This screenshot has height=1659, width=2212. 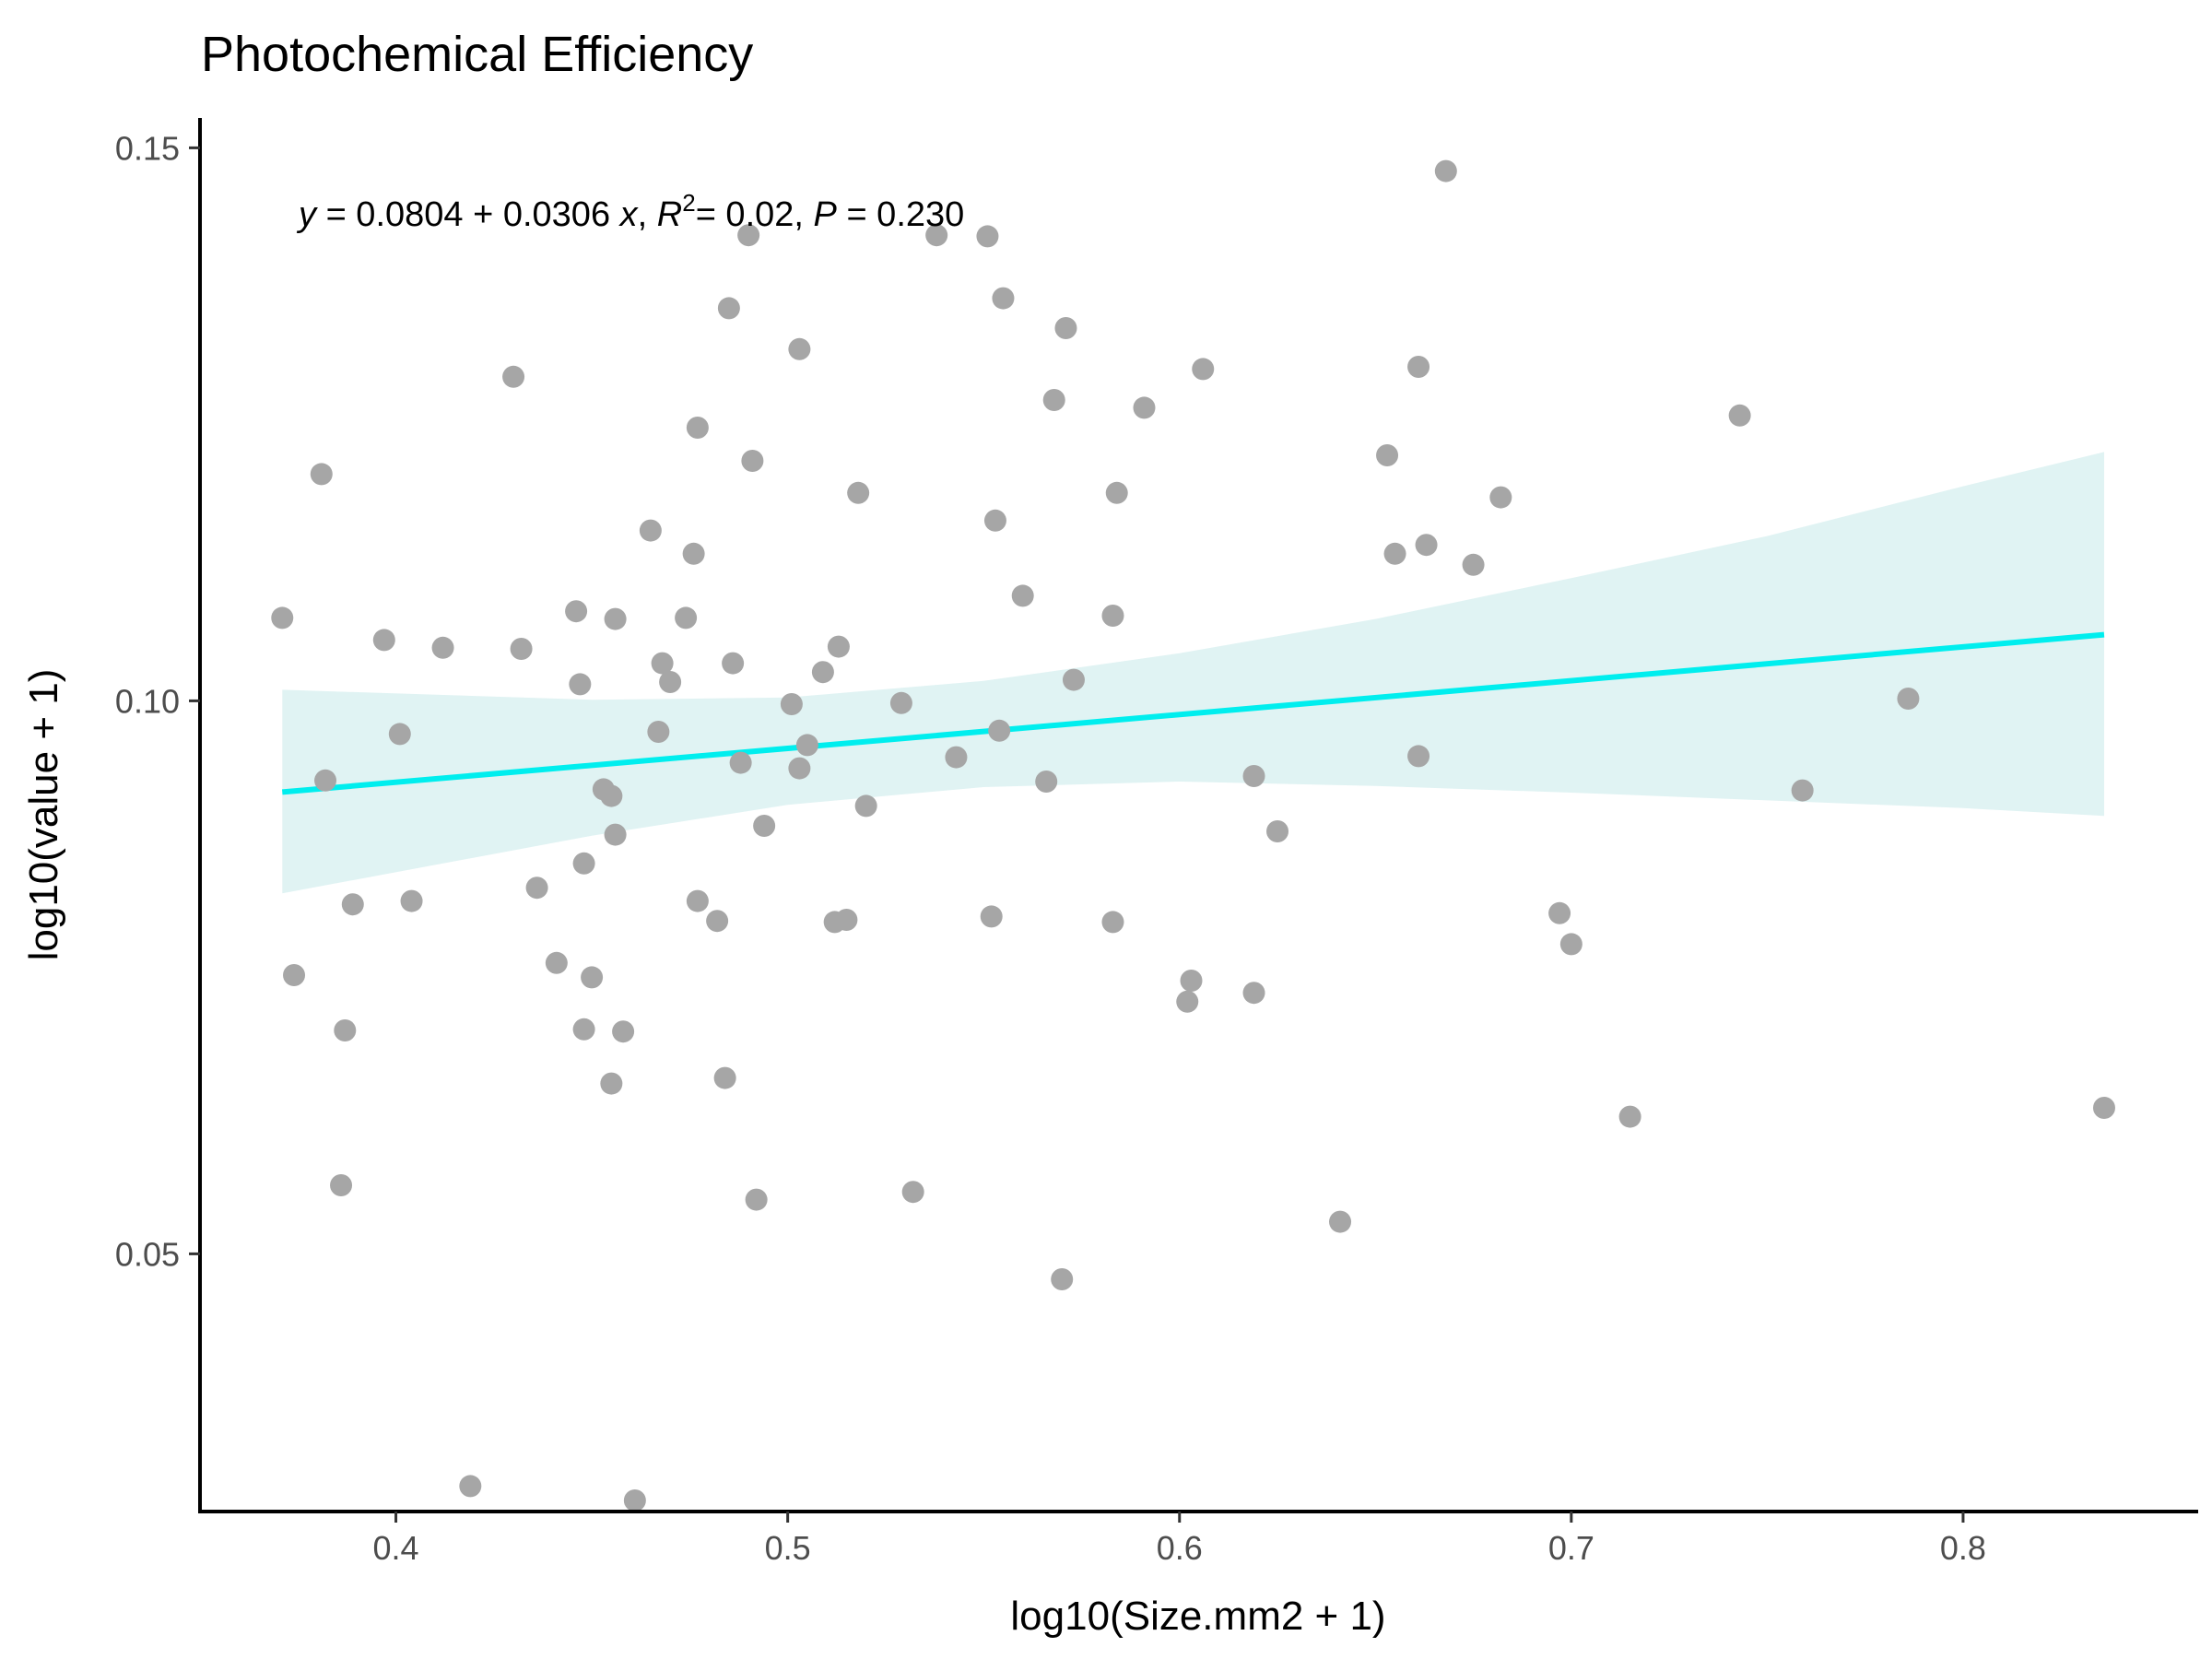 I want to click on eq-r2-value: = 0.02,, so click(x=750, y=214).